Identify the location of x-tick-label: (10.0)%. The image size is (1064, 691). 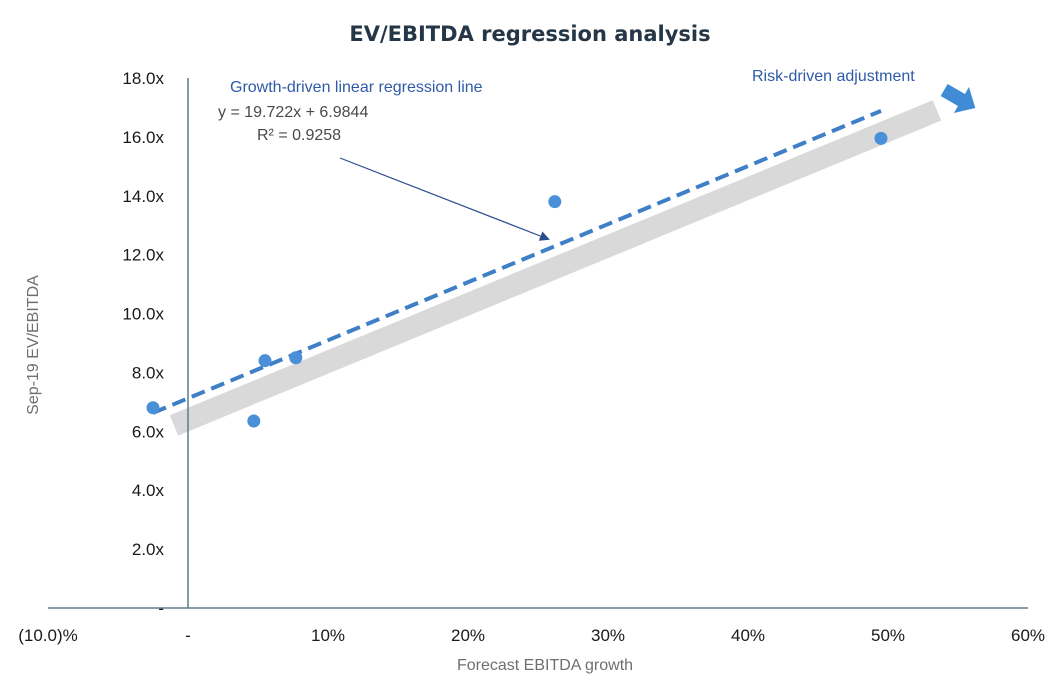
(48, 635).